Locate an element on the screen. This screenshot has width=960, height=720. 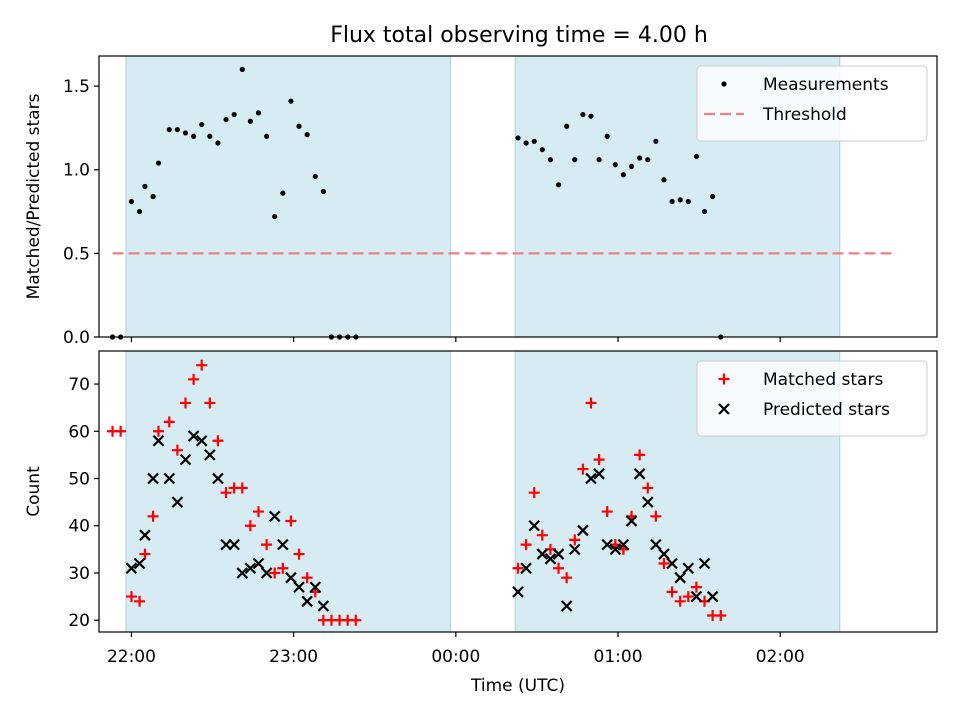
x-tick-label: 00:00 is located at coordinates (455, 657).